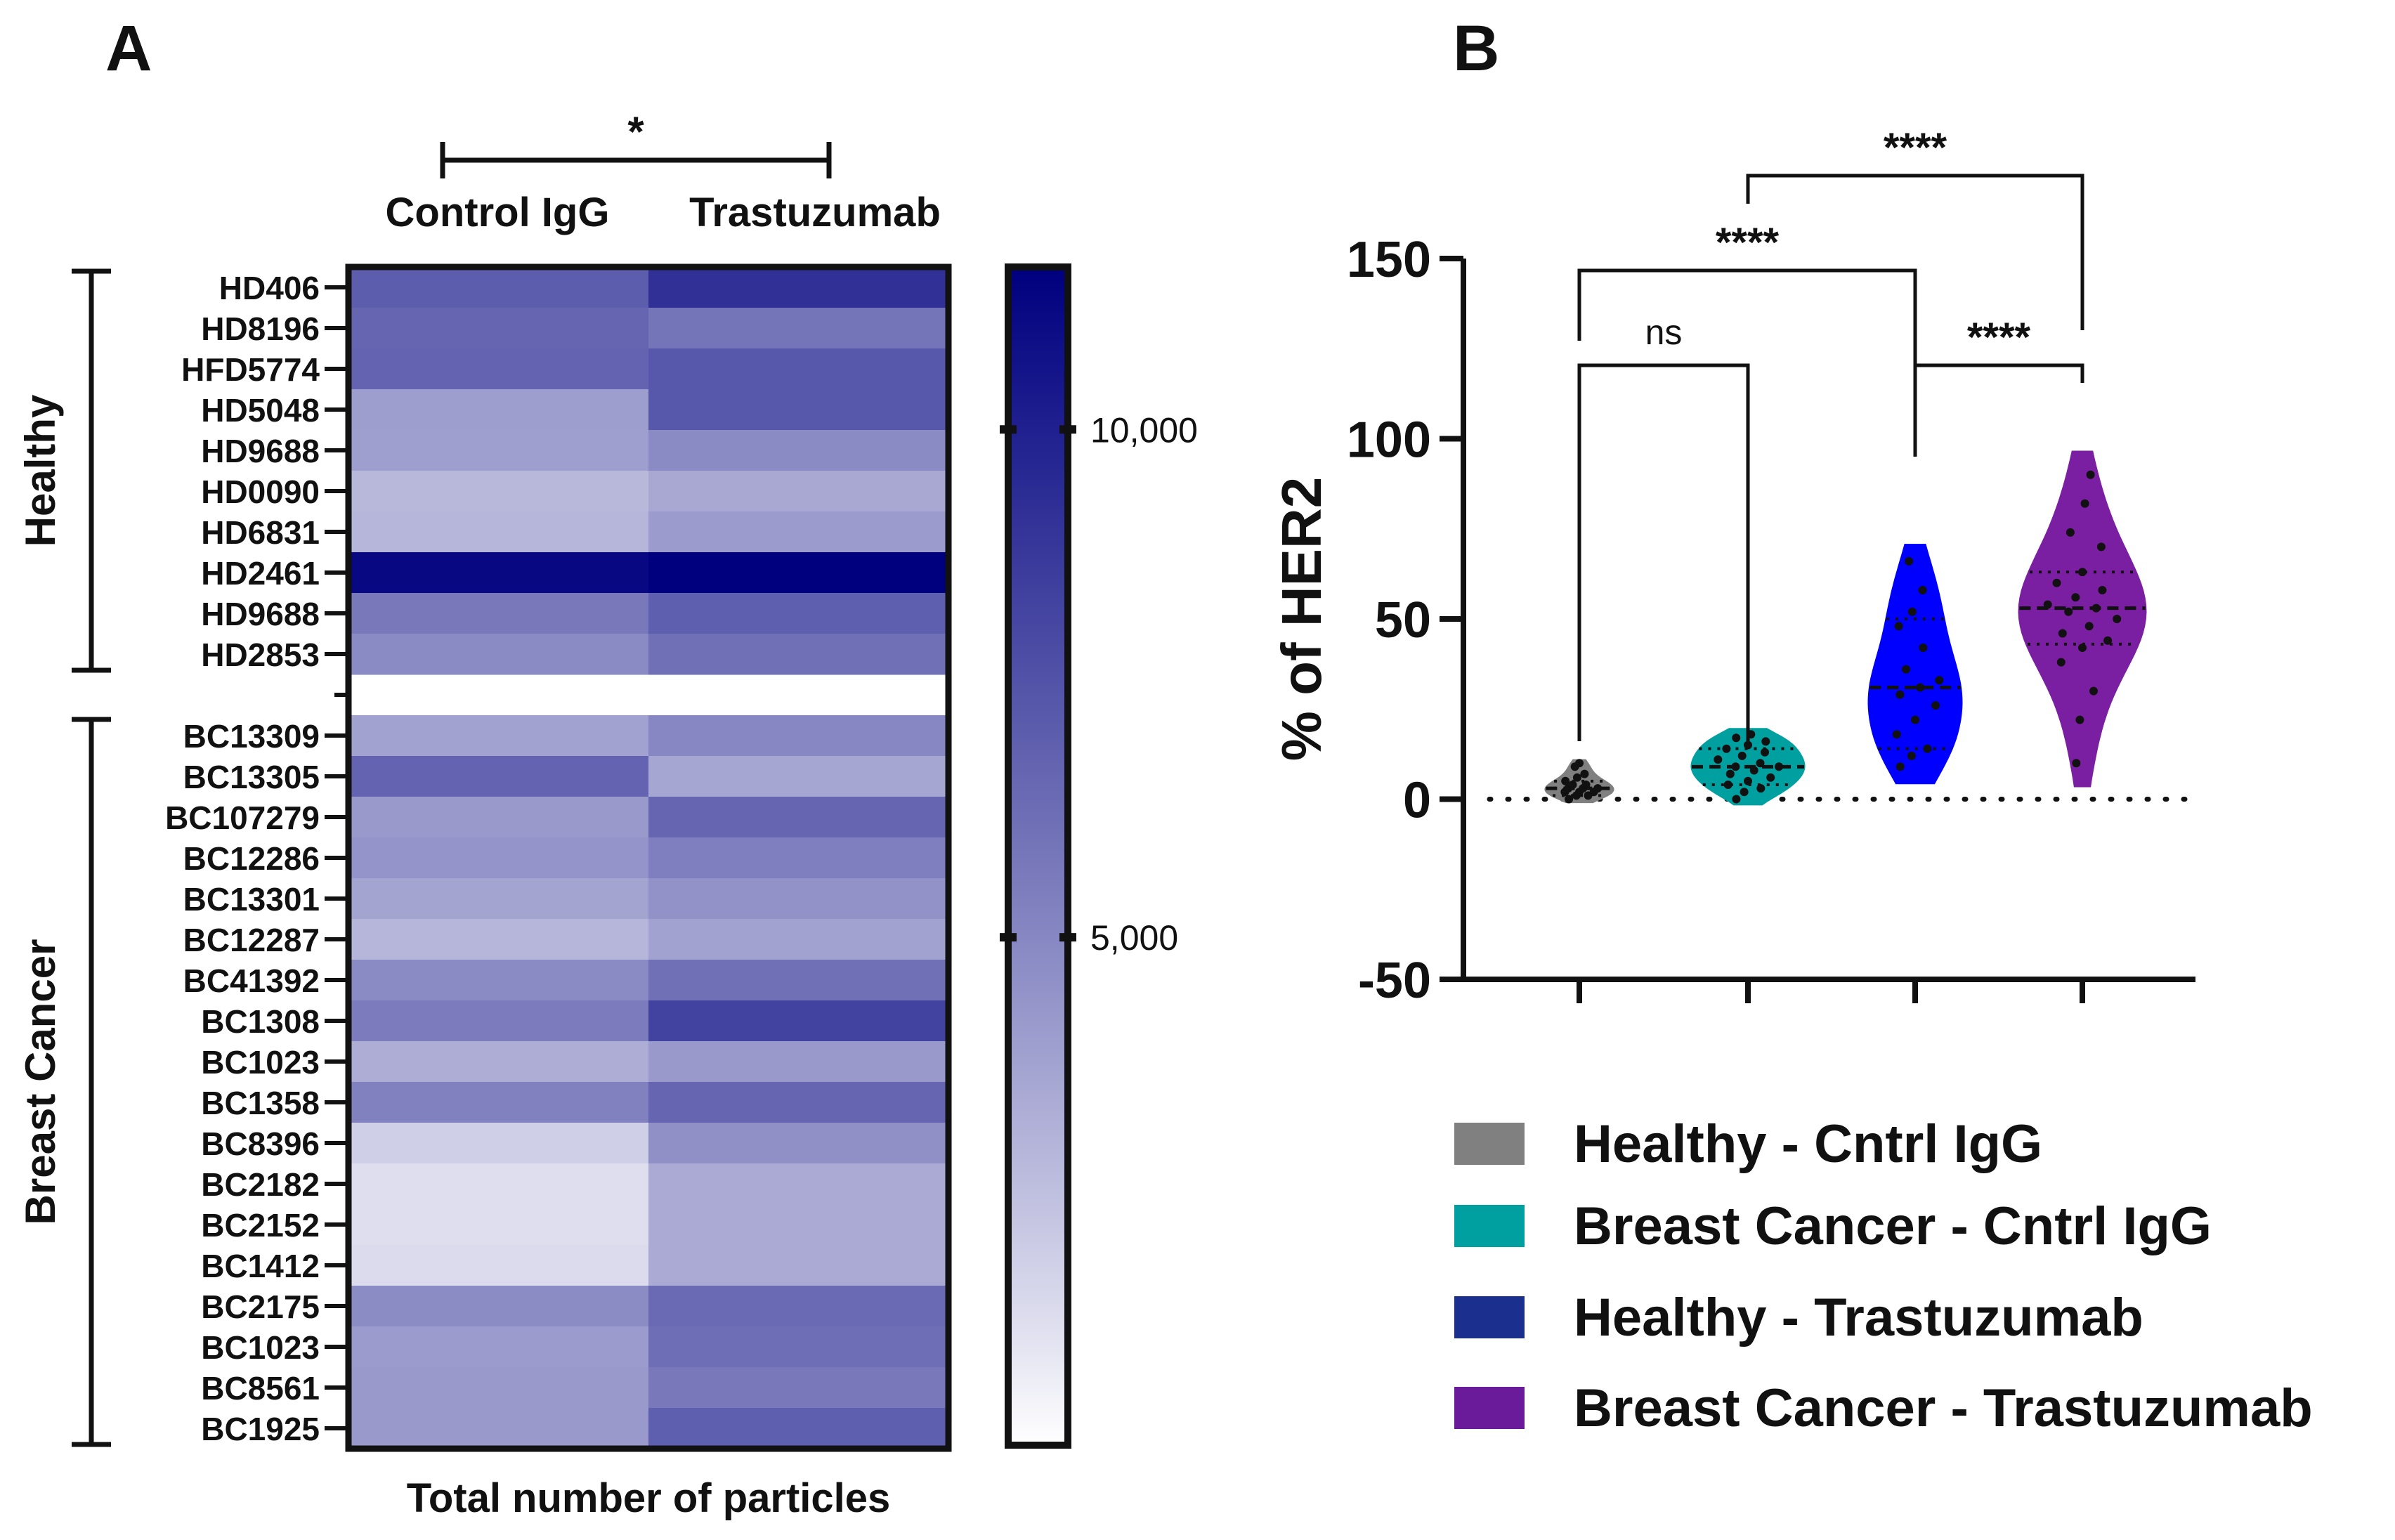  I want to click on row-label: BC2182, so click(260, 1184).